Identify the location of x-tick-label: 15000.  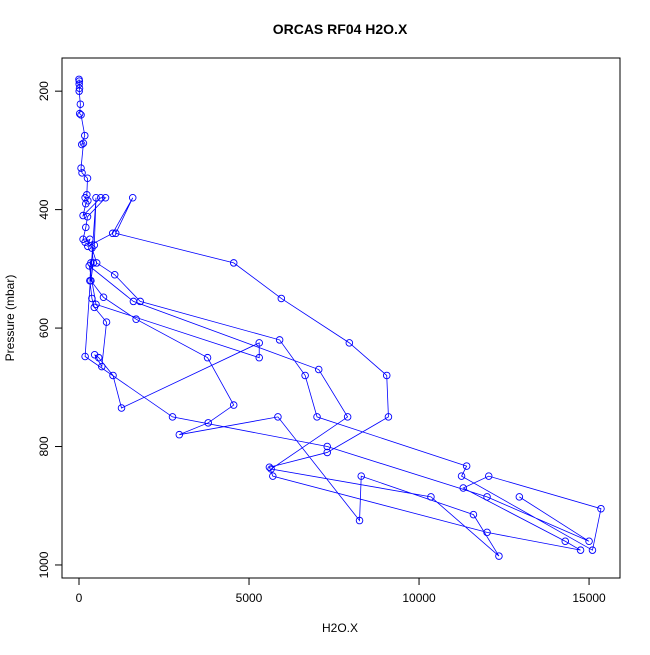
(589, 598).